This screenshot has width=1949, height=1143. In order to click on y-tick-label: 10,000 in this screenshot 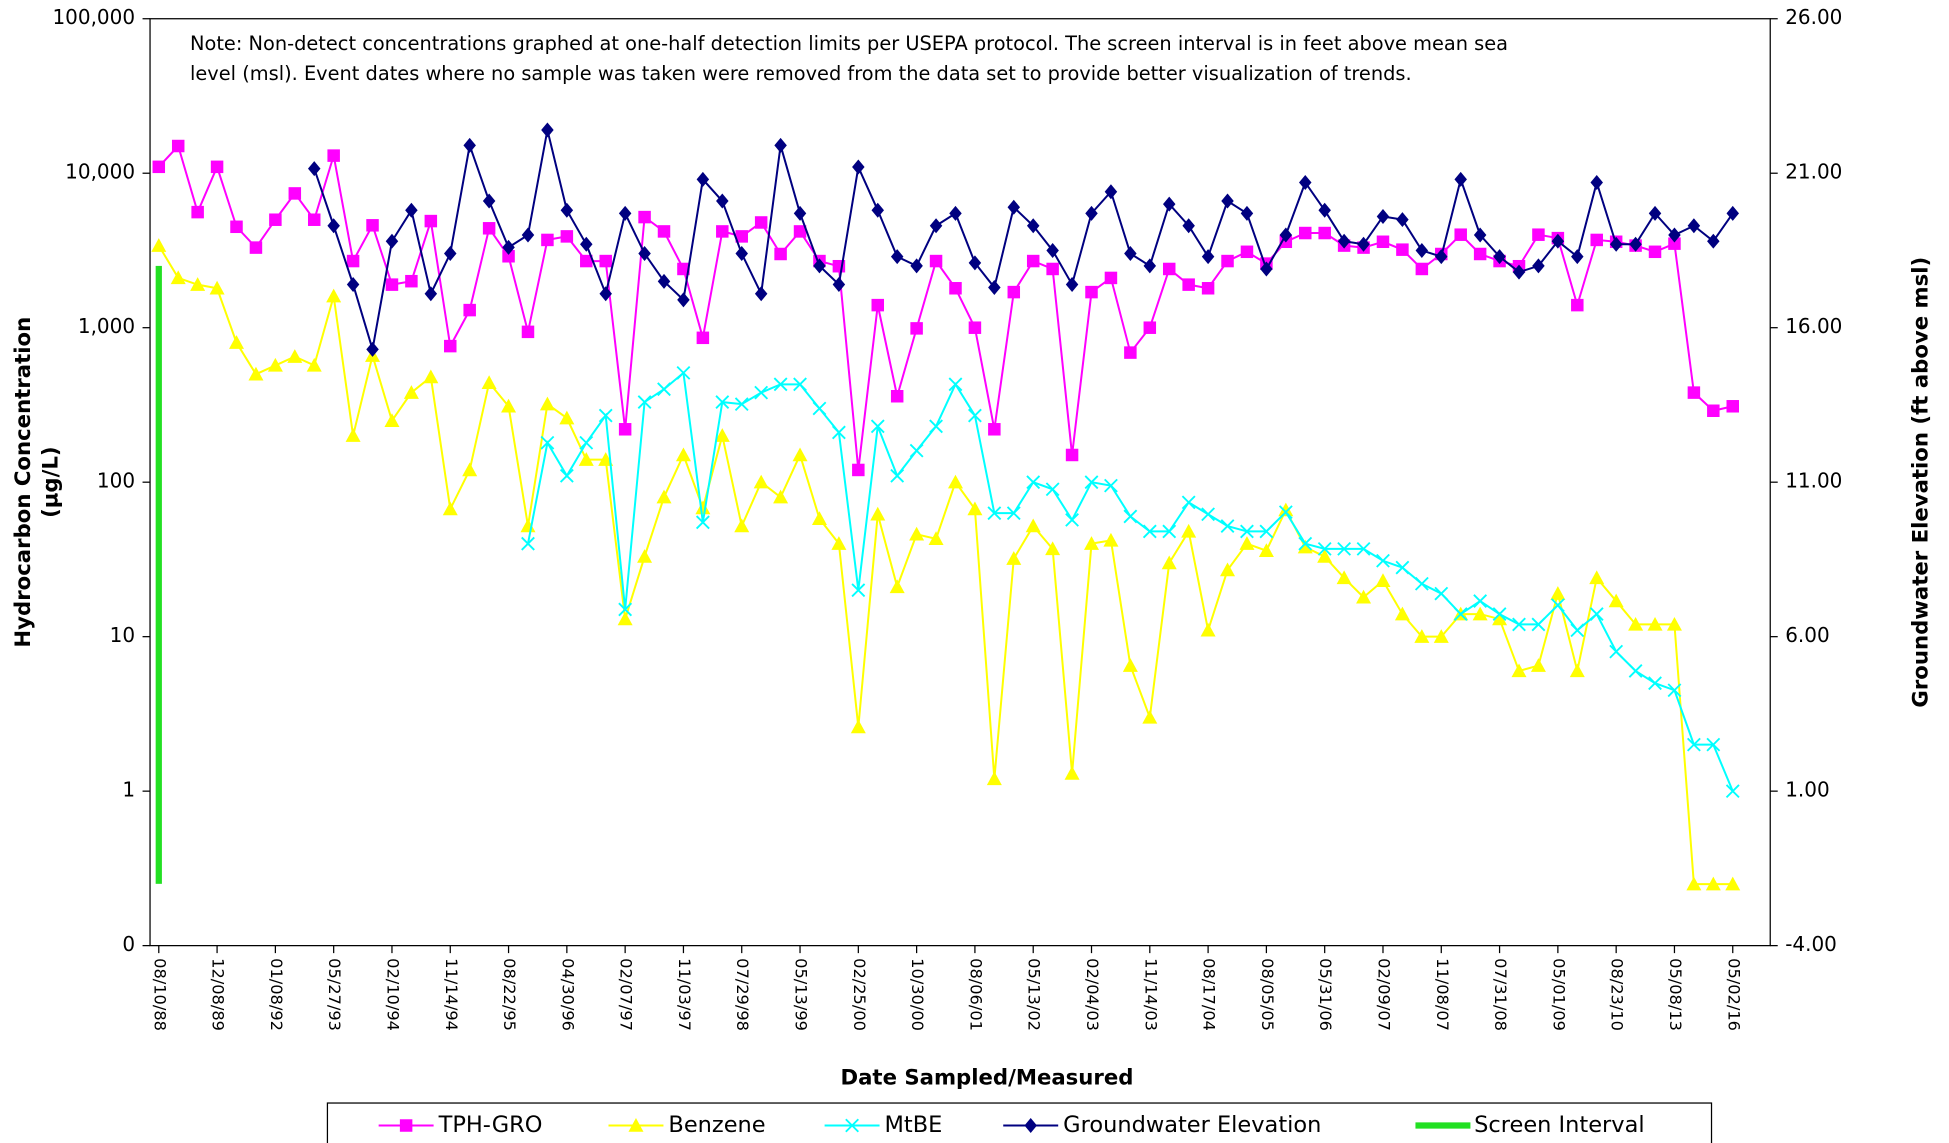, I will do `click(100, 172)`.